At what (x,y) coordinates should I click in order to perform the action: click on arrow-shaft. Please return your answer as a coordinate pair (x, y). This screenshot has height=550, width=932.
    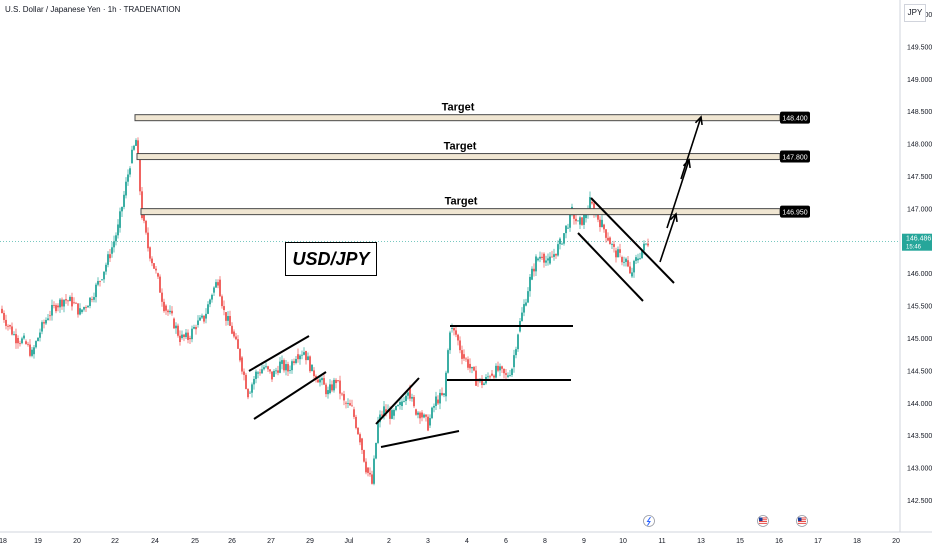
    Looking at the image, I should click on (691, 148).